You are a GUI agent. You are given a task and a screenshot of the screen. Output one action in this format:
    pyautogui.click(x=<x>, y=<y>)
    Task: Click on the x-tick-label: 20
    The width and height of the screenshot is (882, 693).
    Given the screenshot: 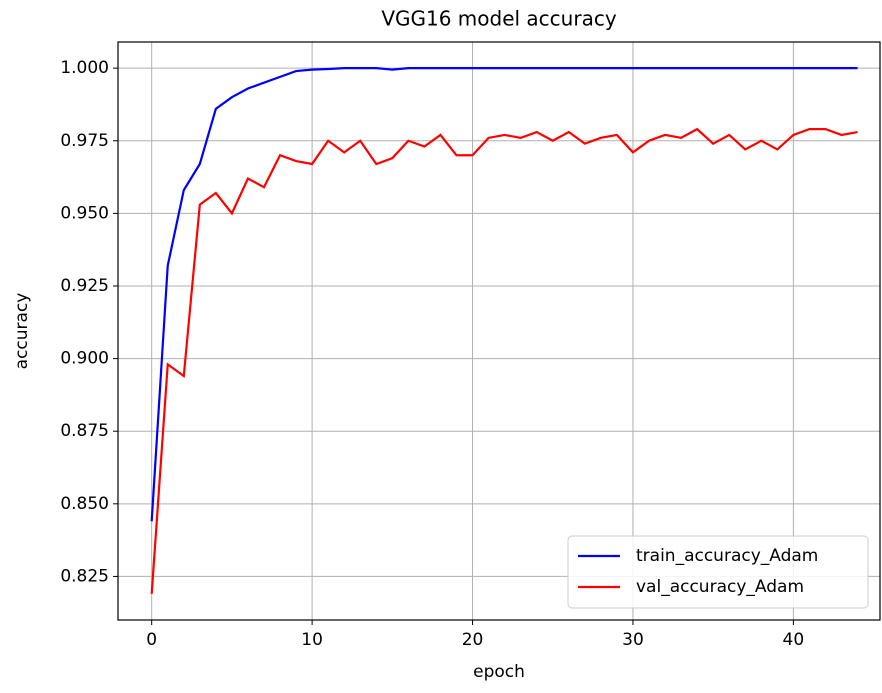 What is the action you would take?
    pyautogui.click(x=473, y=640)
    